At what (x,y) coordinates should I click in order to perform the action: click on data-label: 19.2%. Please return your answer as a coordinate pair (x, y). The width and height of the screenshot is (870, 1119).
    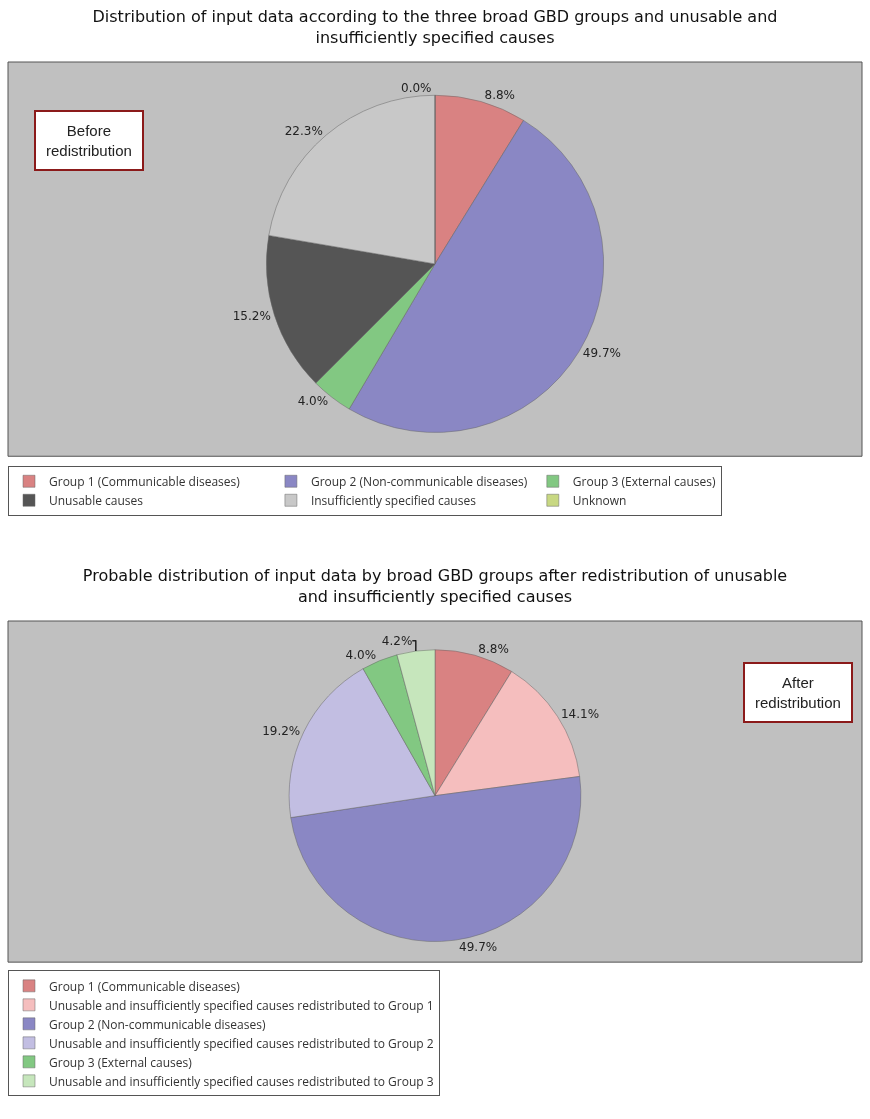
    Looking at the image, I should click on (281, 730).